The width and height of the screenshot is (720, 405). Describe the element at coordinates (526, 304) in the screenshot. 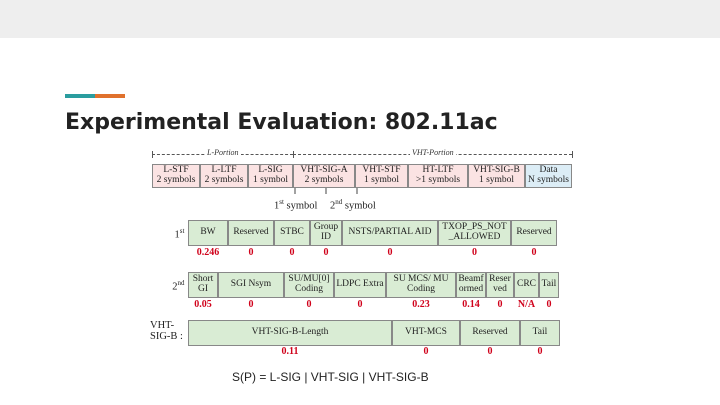

I see `probability-value: N/A` at that location.